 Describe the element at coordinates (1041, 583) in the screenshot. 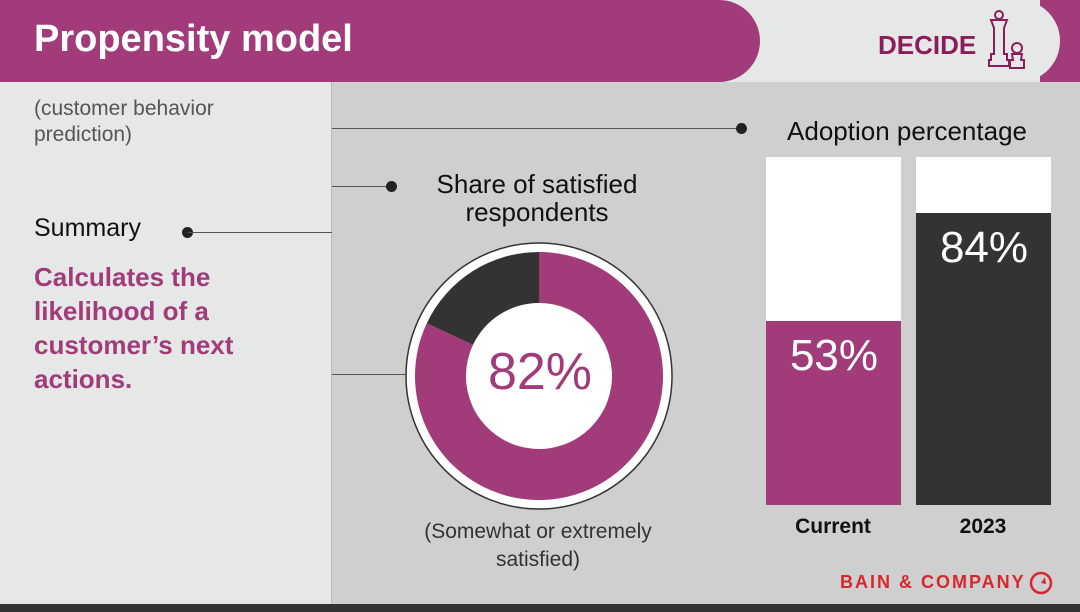

I see `bain-logo-icon` at that location.